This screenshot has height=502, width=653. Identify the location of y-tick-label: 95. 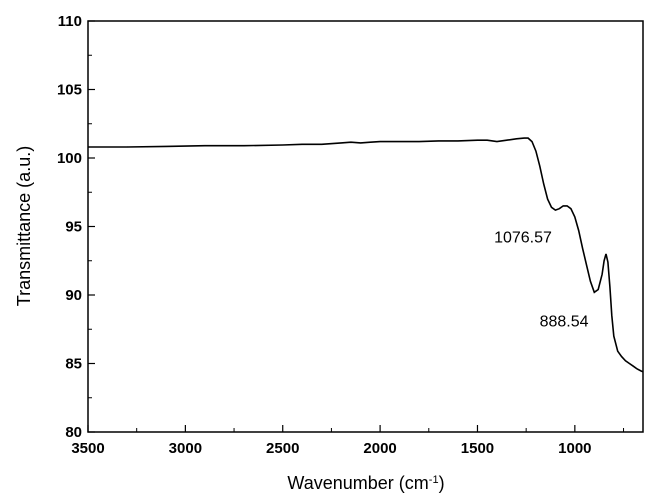
(73, 227).